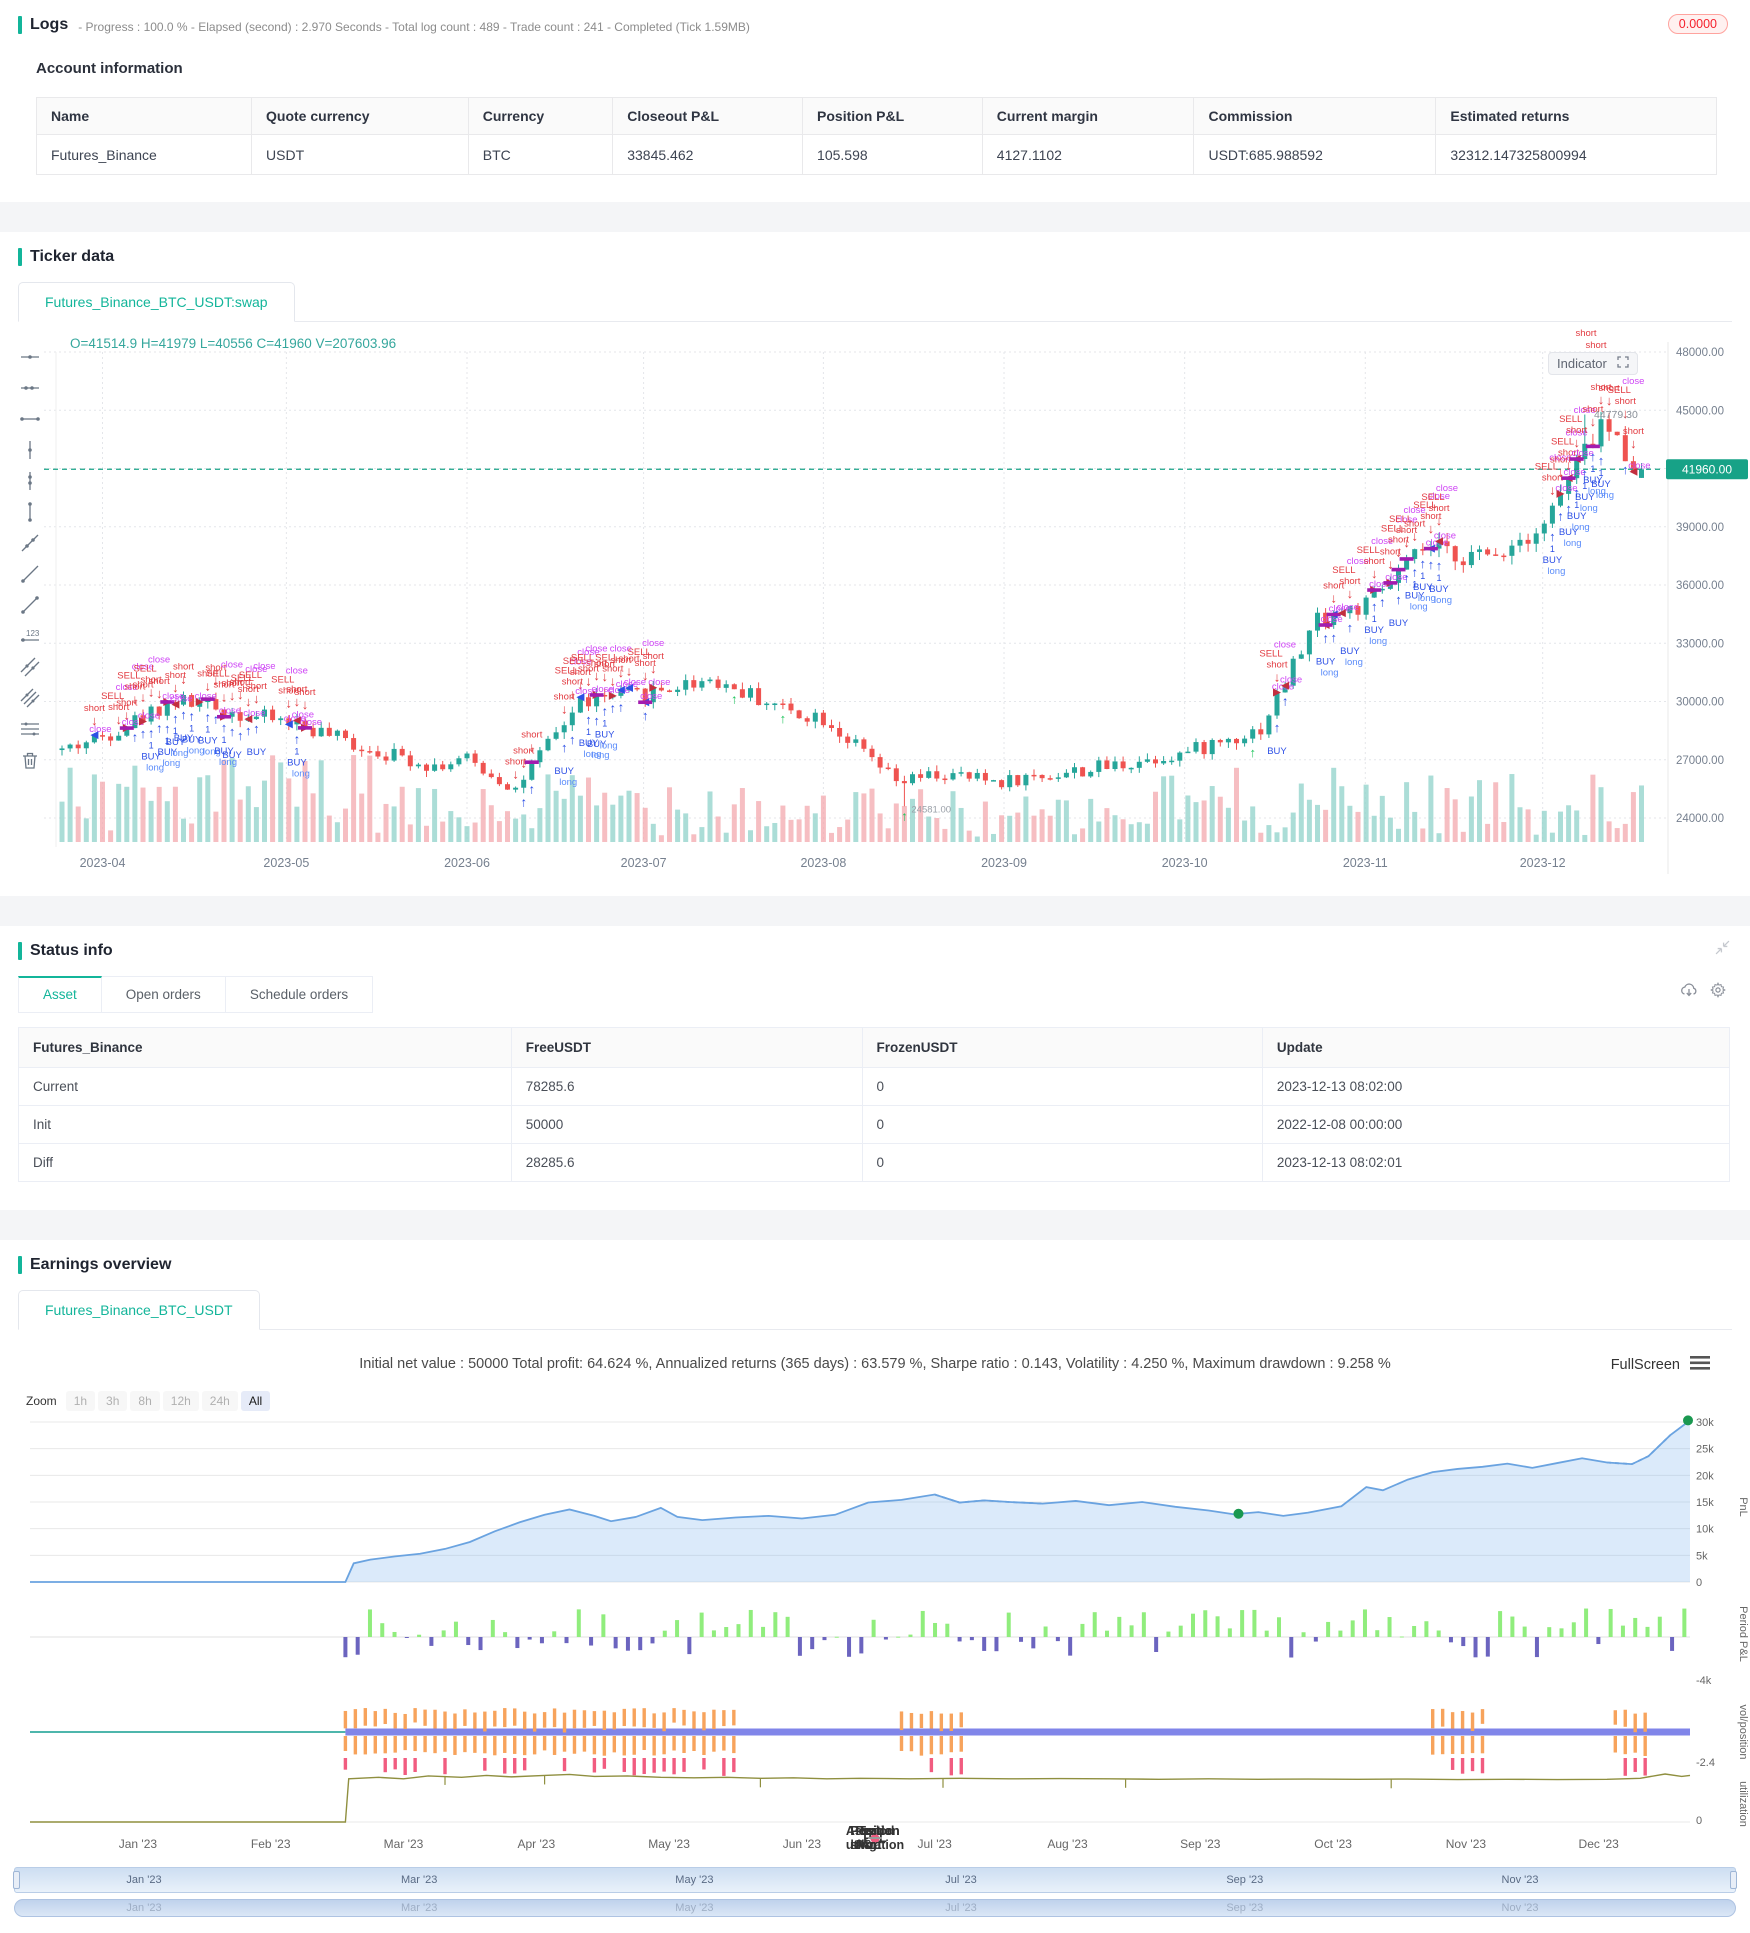 The height and width of the screenshot is (1933, 1750). What do you see at coordinates (686, 1086) in the screenshot?
I see `status-cell: 78285.6` at bounding box center [686, 1086].